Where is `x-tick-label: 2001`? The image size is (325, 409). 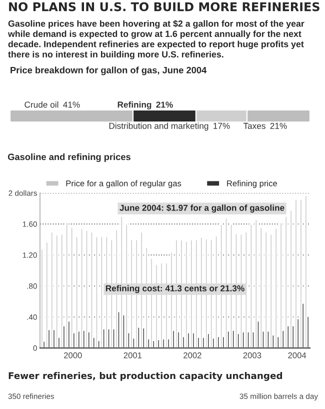 x-tick-label: 2001 is located at coordinates (133, 355).